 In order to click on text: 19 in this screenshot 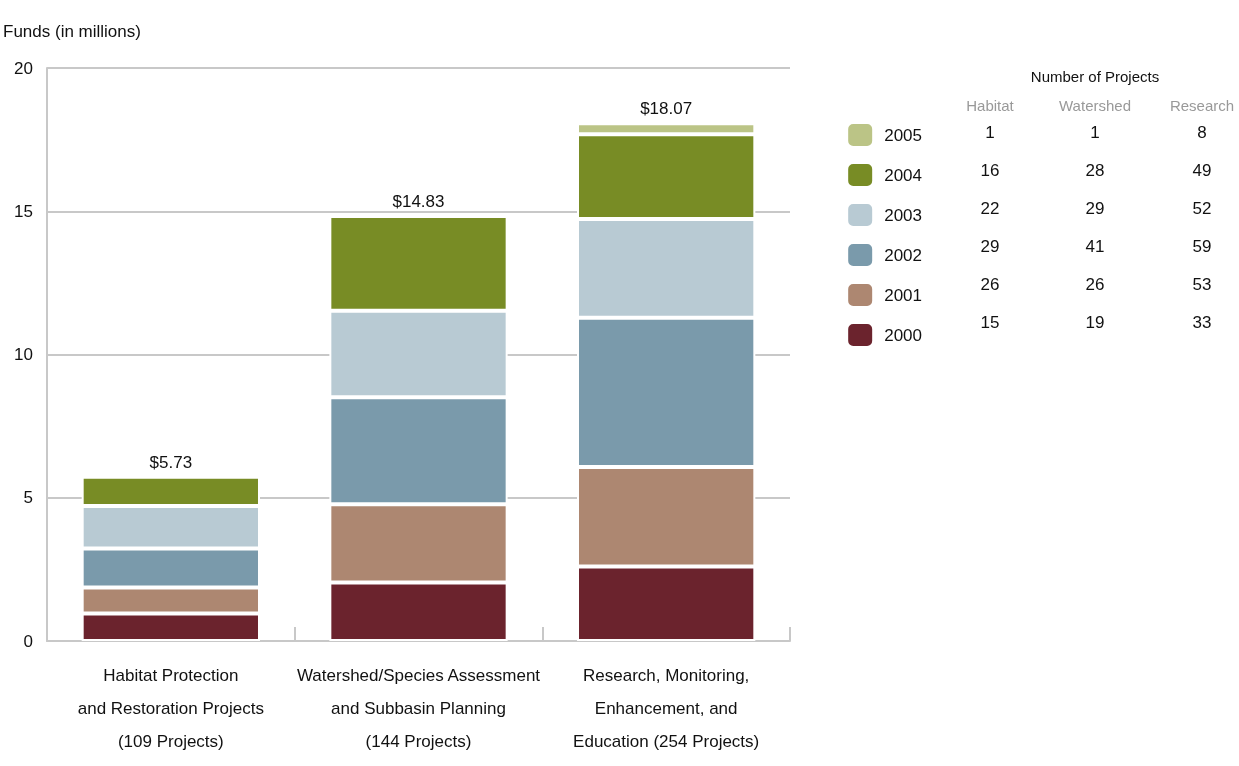, I will do `click(1095, 322)`.